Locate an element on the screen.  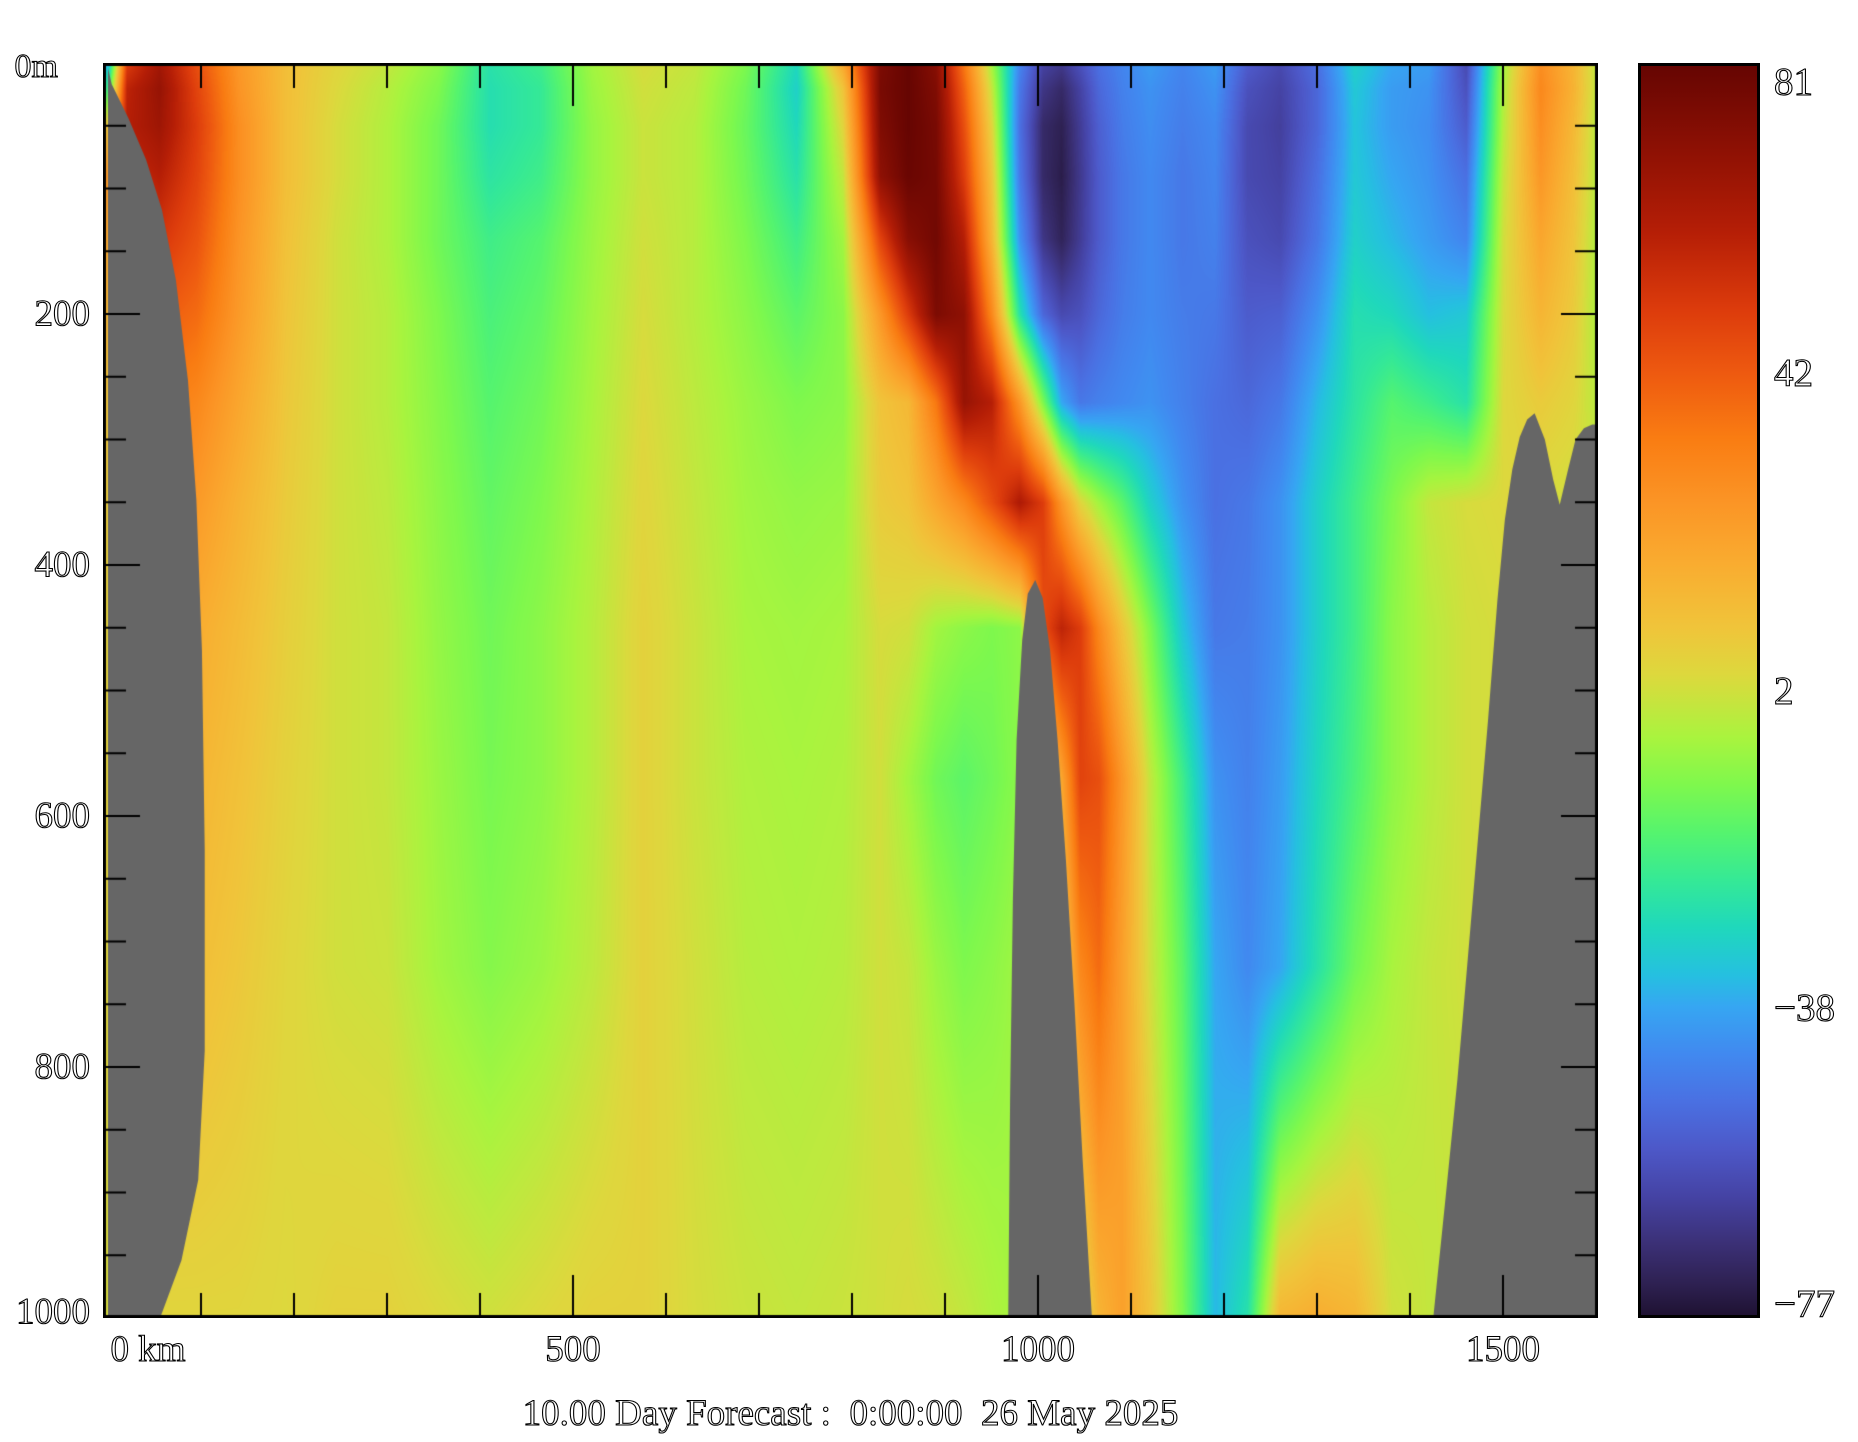
depth-tick-label: 200 is located at coordinates (62, 314).